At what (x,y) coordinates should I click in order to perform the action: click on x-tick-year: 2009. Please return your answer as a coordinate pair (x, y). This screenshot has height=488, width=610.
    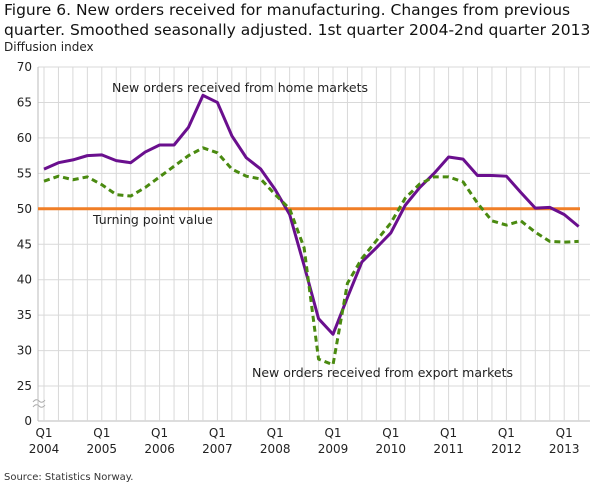
    Looking at the image, I should click on (333, 449).